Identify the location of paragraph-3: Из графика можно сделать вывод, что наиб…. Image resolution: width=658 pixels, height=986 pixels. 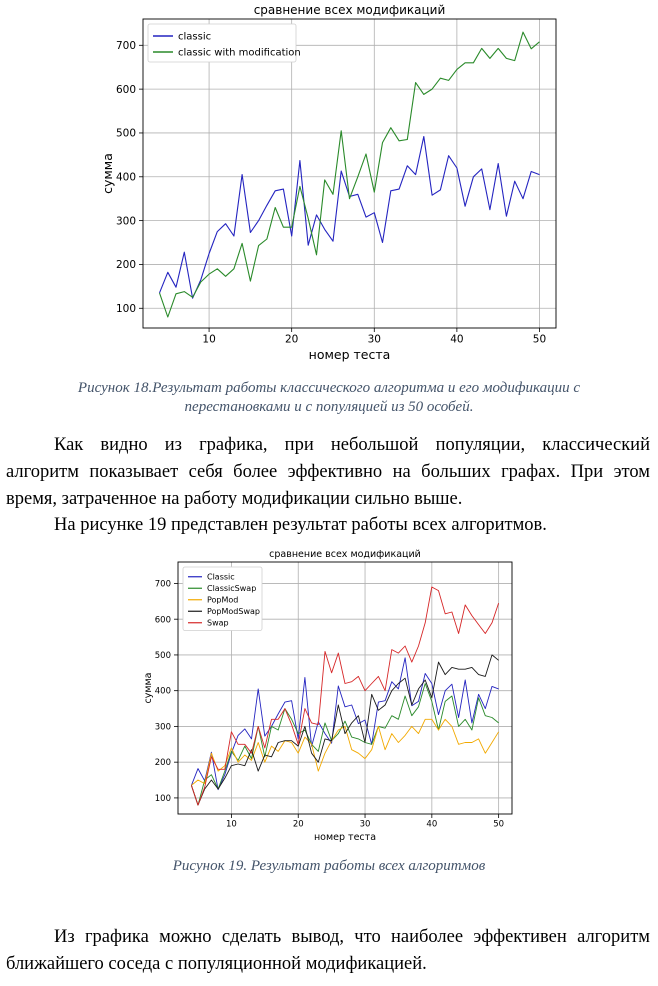
(328, 951).